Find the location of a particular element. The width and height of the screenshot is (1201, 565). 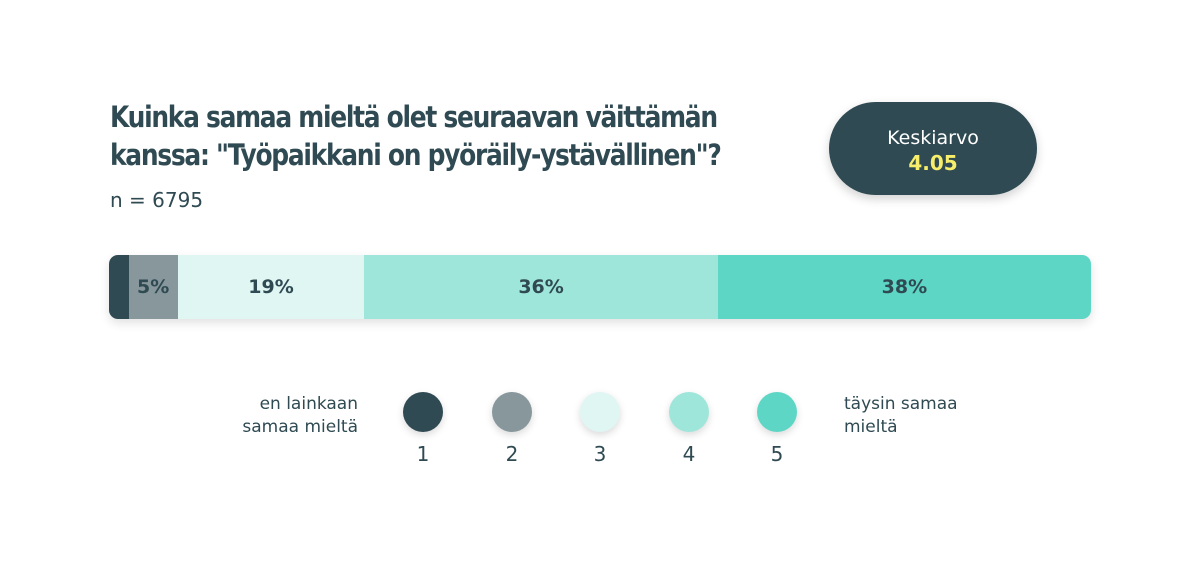

stacked-bar: 5% 19% 36% 38% is located at coordinates (600, 287).